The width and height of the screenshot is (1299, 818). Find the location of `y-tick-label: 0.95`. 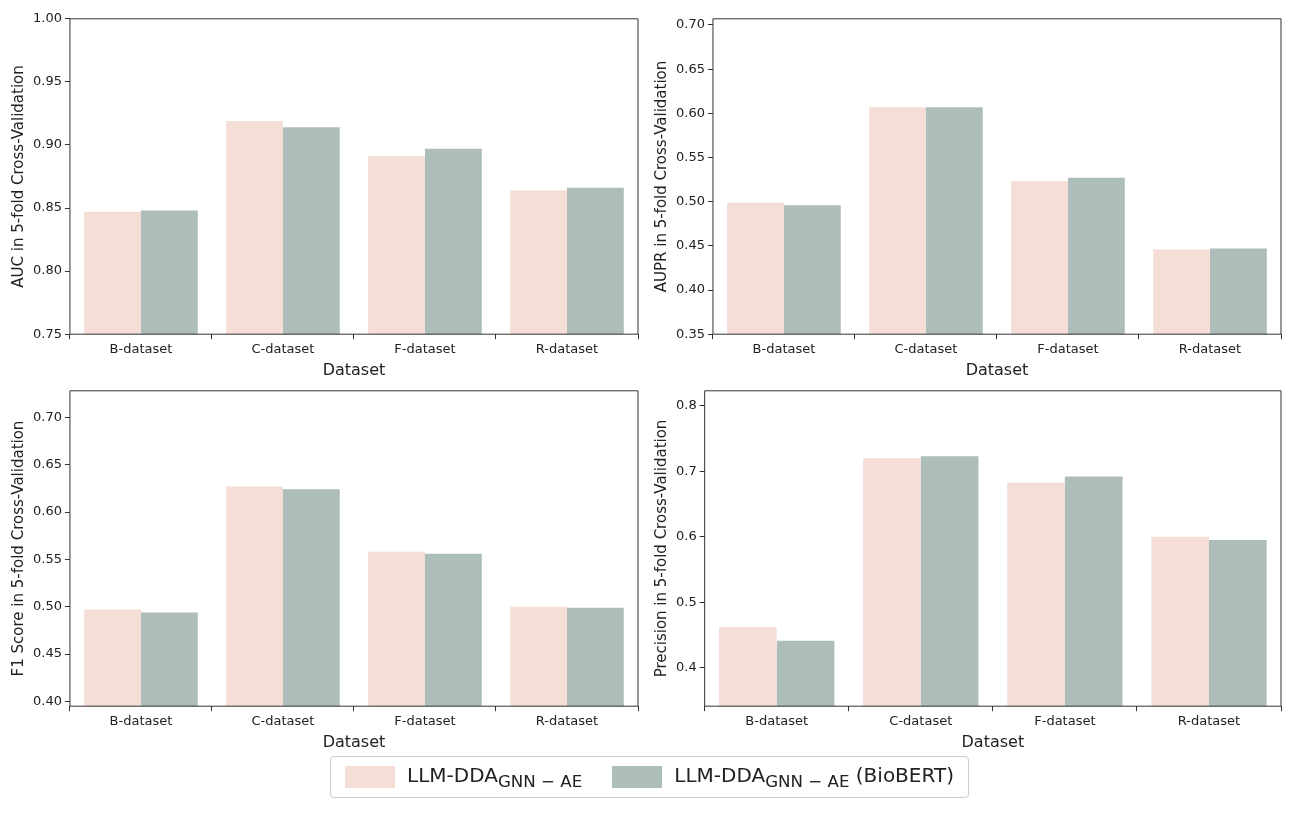

y-tick-label: 0.95 is located at coordinates (47, 81).